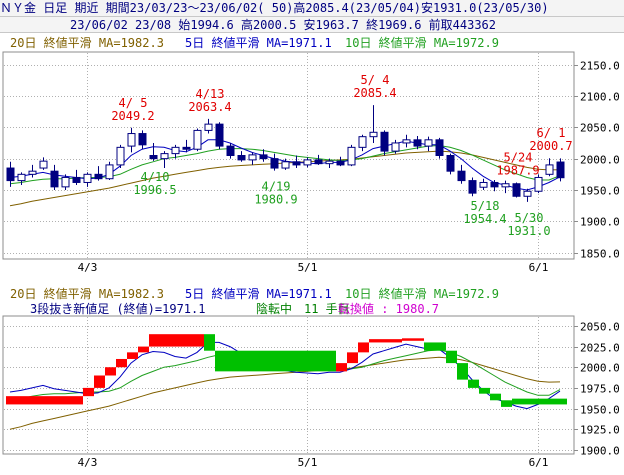 This screenshot has height=475, width=624. What do you see at coordinates (529, 218) in the screenshot?
I see `annotation-date: 5/30` at bounding box center [529, 218].